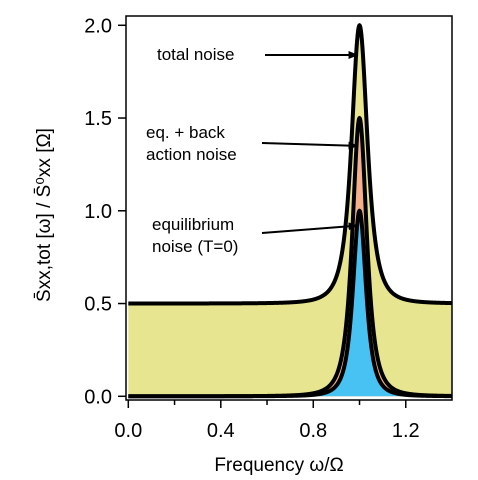 This screenshot has height=480, width=478. I want to click on y-tick-label: 0.5, so click(98, 305).